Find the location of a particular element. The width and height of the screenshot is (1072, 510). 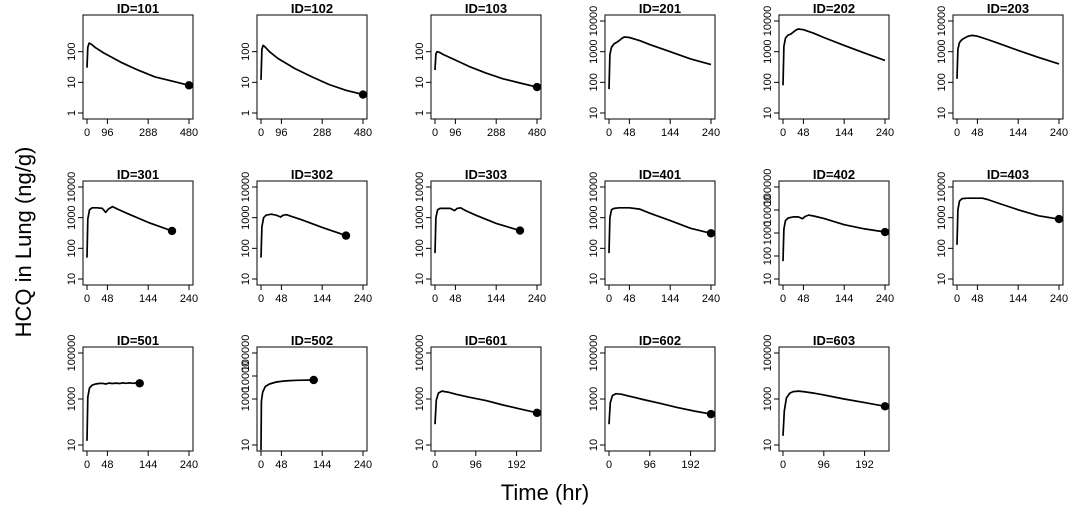

panel-title: ID=402 is located at coordinates (834, 174).